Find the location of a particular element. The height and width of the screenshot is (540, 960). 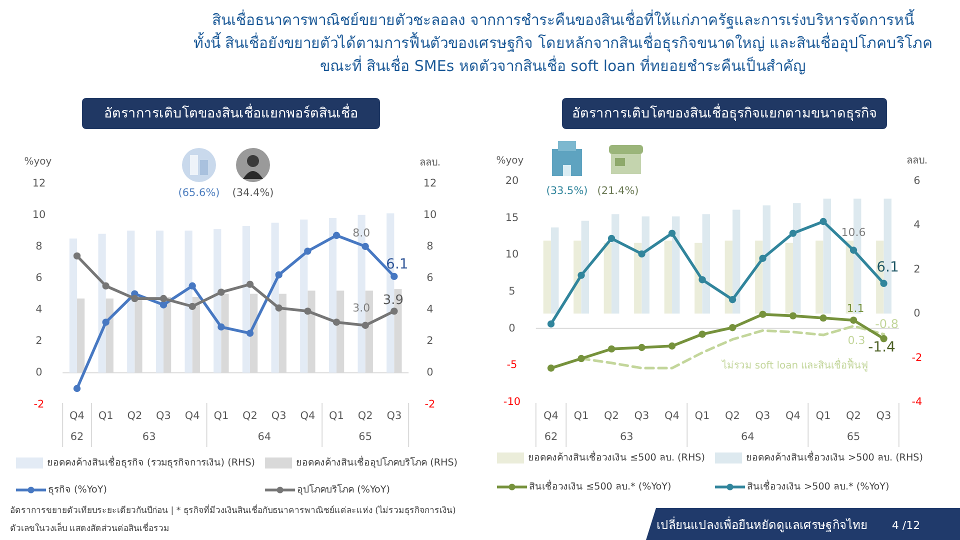

text: อัตราการขยายตัวเทียบระยะเดียวกันปีก่อน | * ธุรกิจที่มีวงเงินสินเชื่อกับธนาคารพาณิชย์แต่ละแห่ง (ไม่รวมธุรกิจการเงิน) is located at coordinates (233, 510).